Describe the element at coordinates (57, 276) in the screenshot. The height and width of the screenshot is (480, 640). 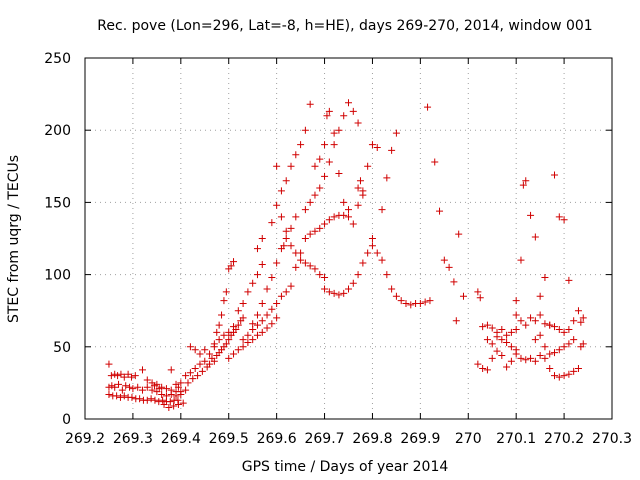
I see `y-tick-label: 100` at that location.